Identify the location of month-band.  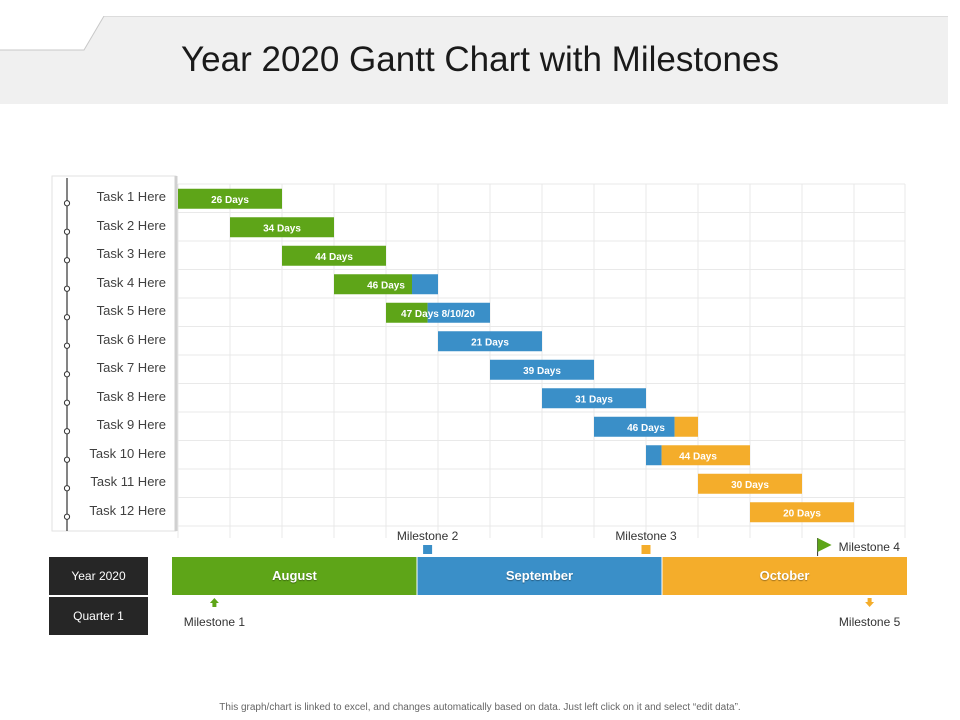
(539, 576).